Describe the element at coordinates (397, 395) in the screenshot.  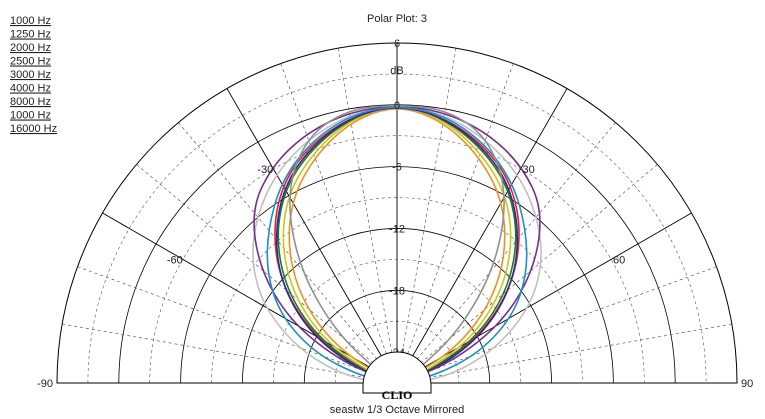
I see `clio-logo: CLIO` at that location.